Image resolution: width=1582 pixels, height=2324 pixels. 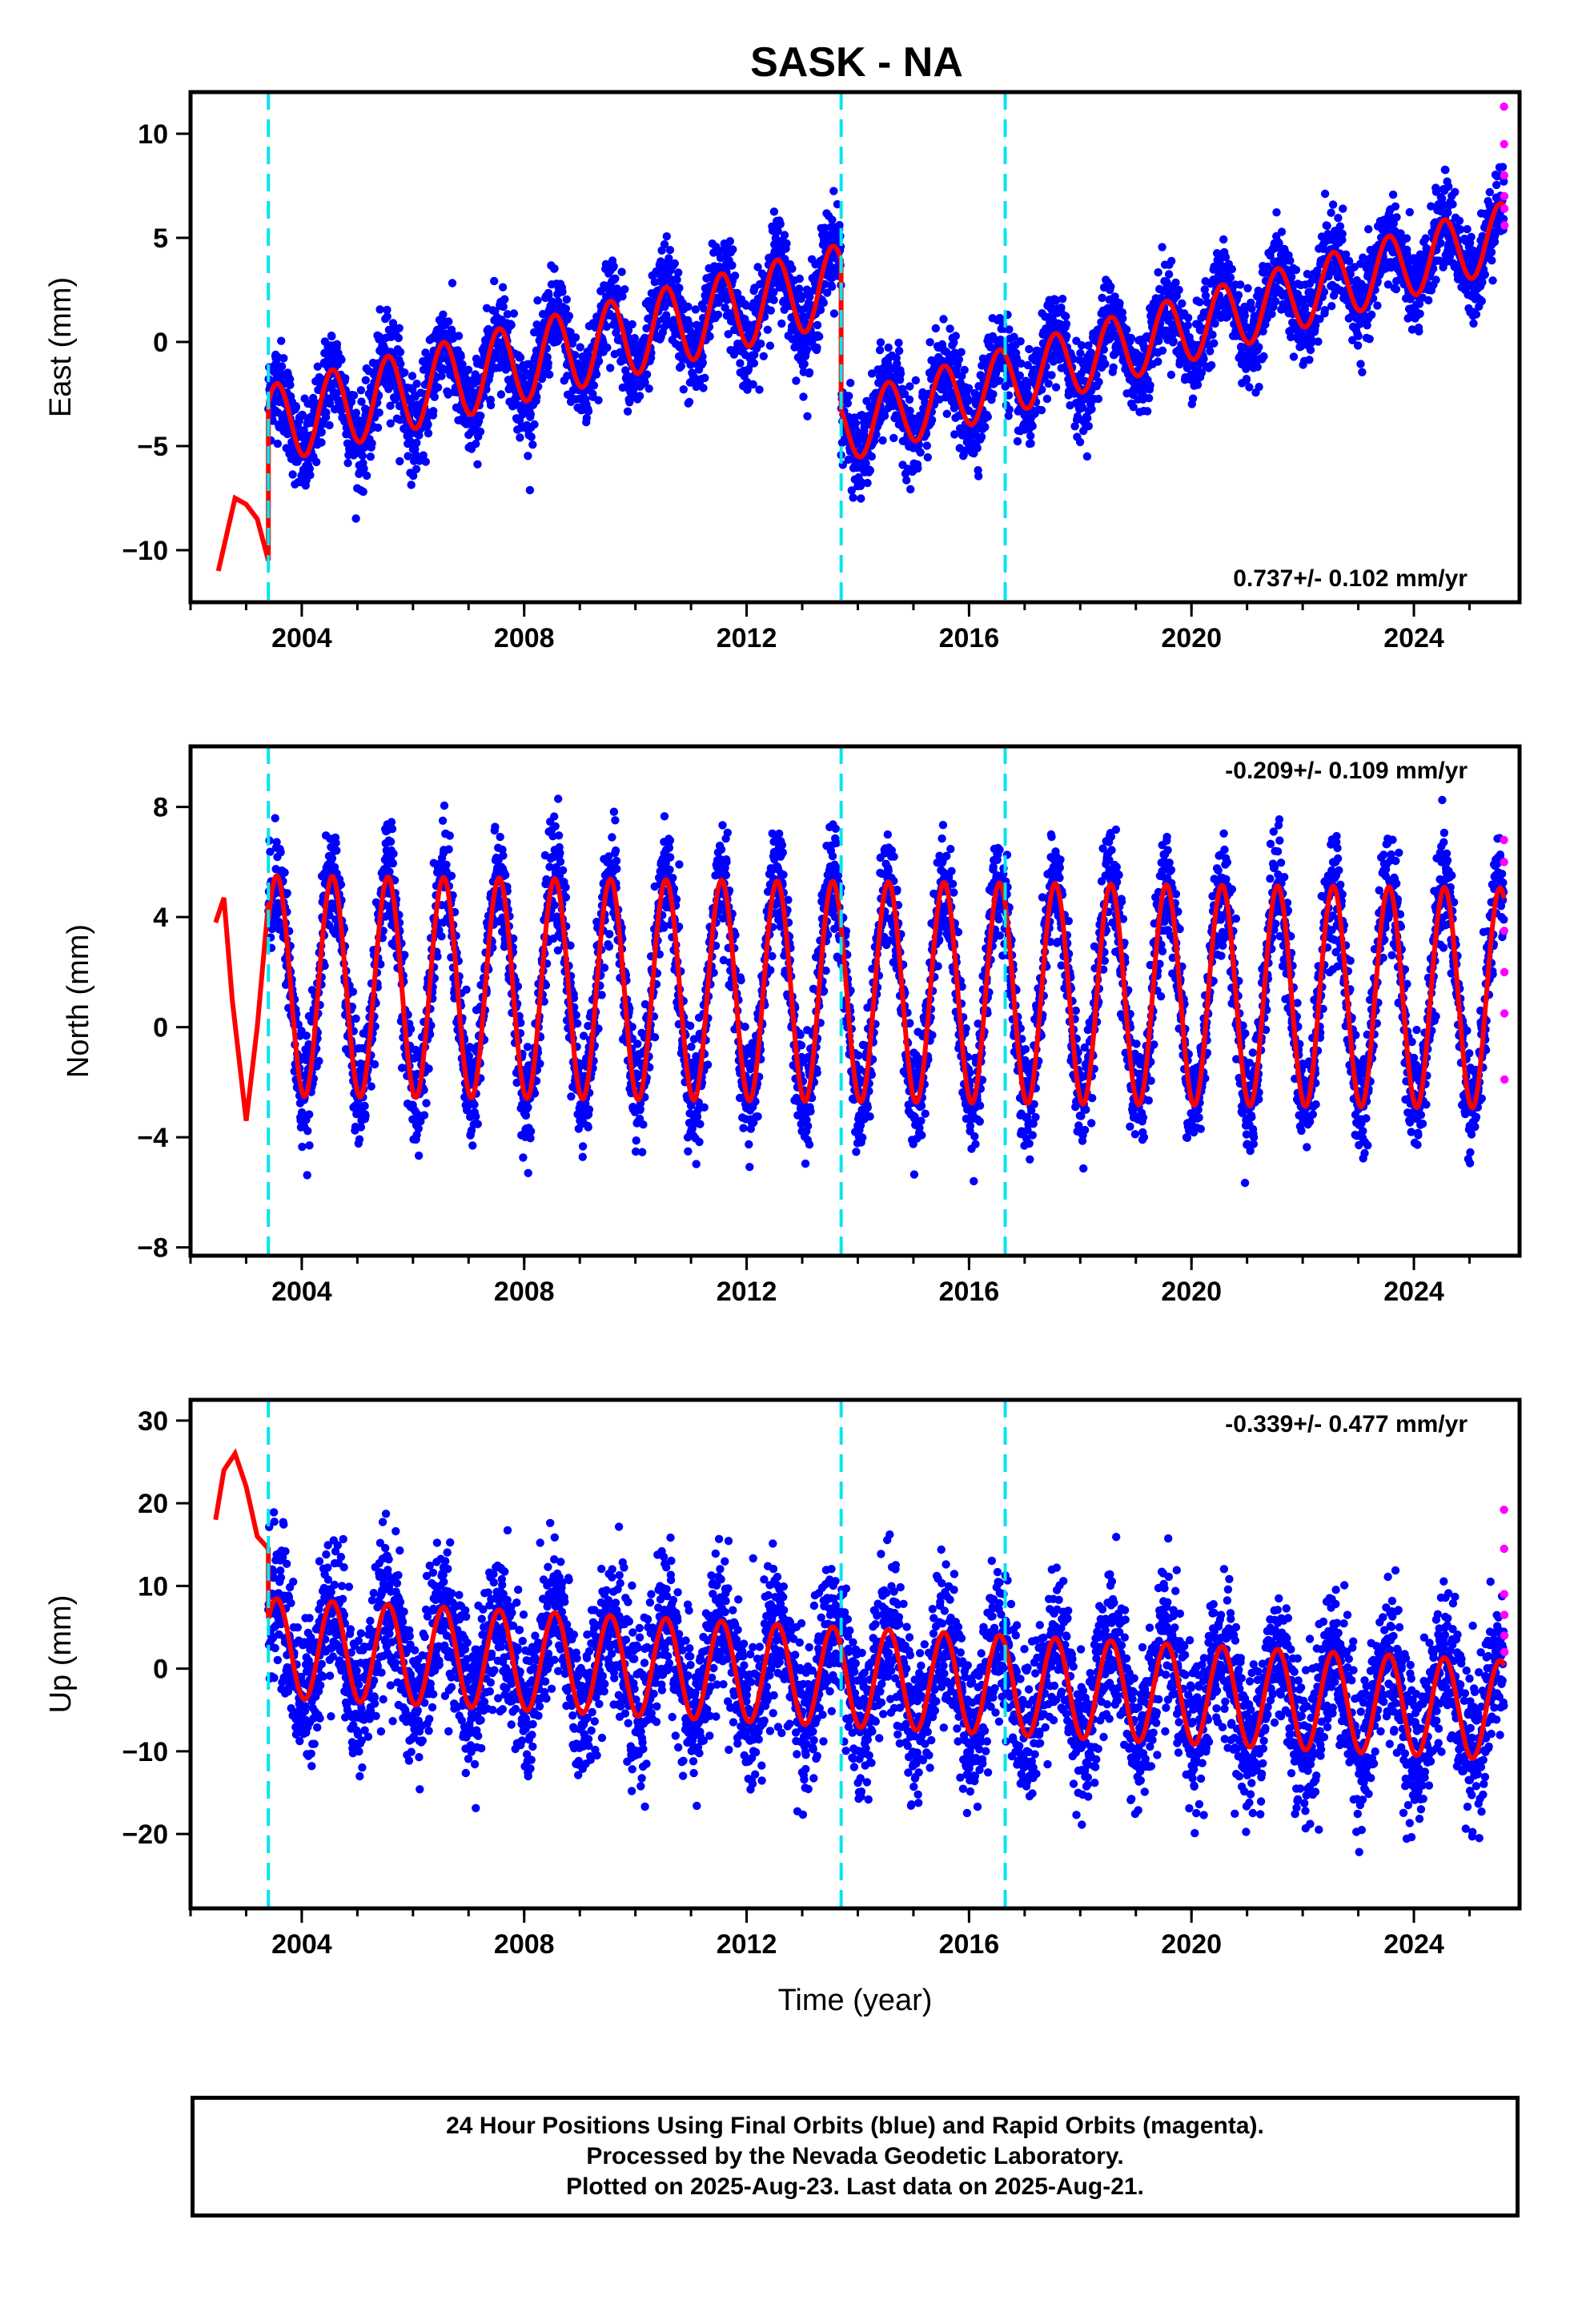 What do you see at coordinates (747, 638) in the screenshot?
I see `x-tick-label: 2012` at bounding box center [747, 638].